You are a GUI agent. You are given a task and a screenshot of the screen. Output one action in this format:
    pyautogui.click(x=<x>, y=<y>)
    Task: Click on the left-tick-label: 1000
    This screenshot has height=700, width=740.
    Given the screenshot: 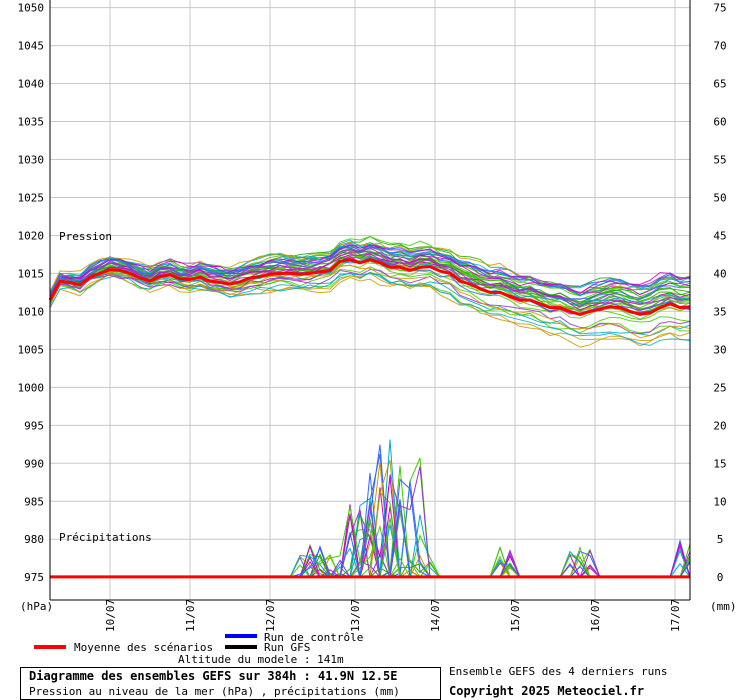 What is the action you would take?
    pyautogui.click(x=31, y=387)
    